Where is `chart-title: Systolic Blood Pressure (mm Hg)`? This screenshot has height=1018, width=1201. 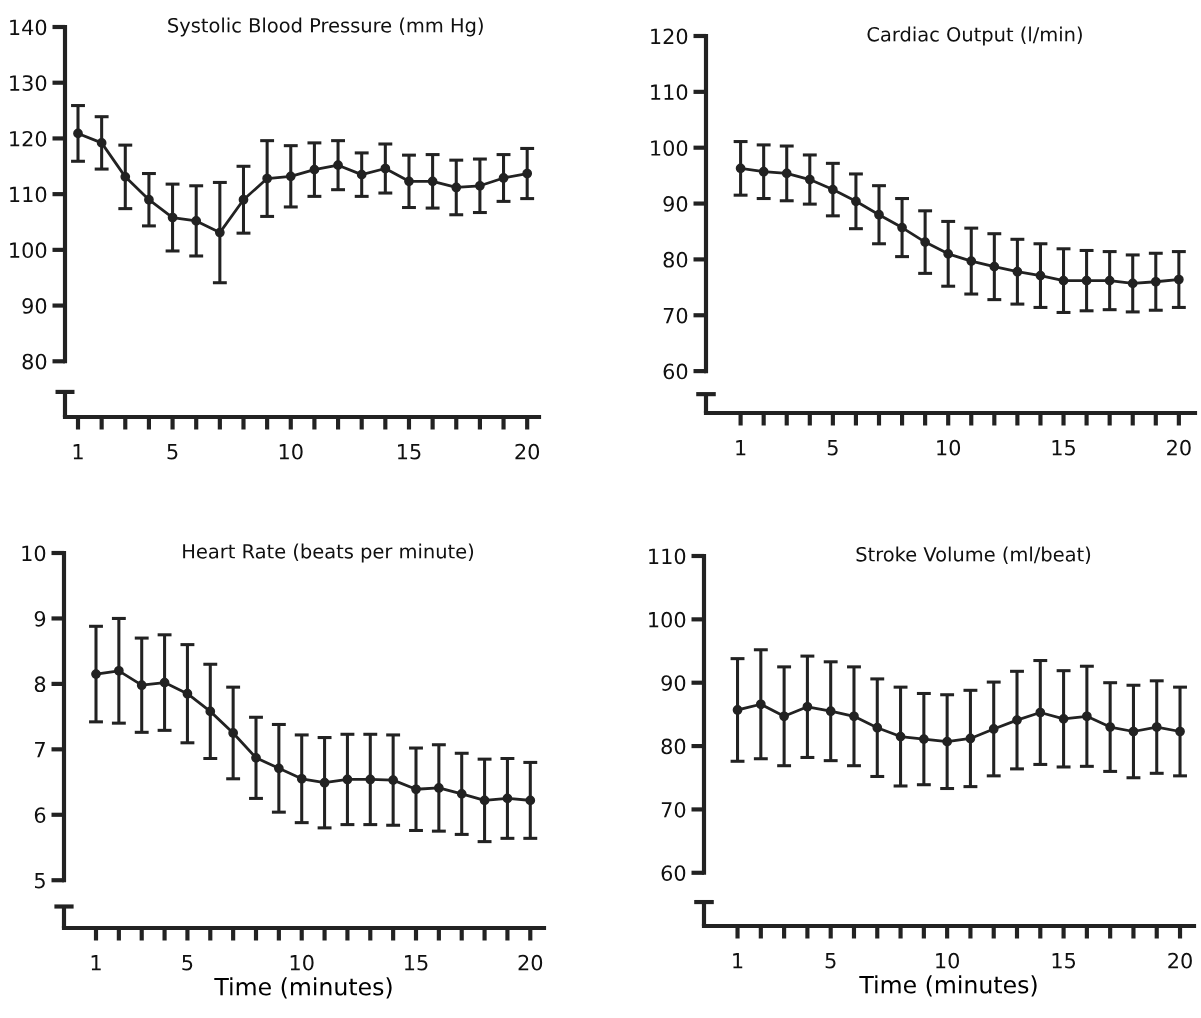
chart-title: Systolic Blood Pressure (mm Hg) is located at coordinates (325, 27).